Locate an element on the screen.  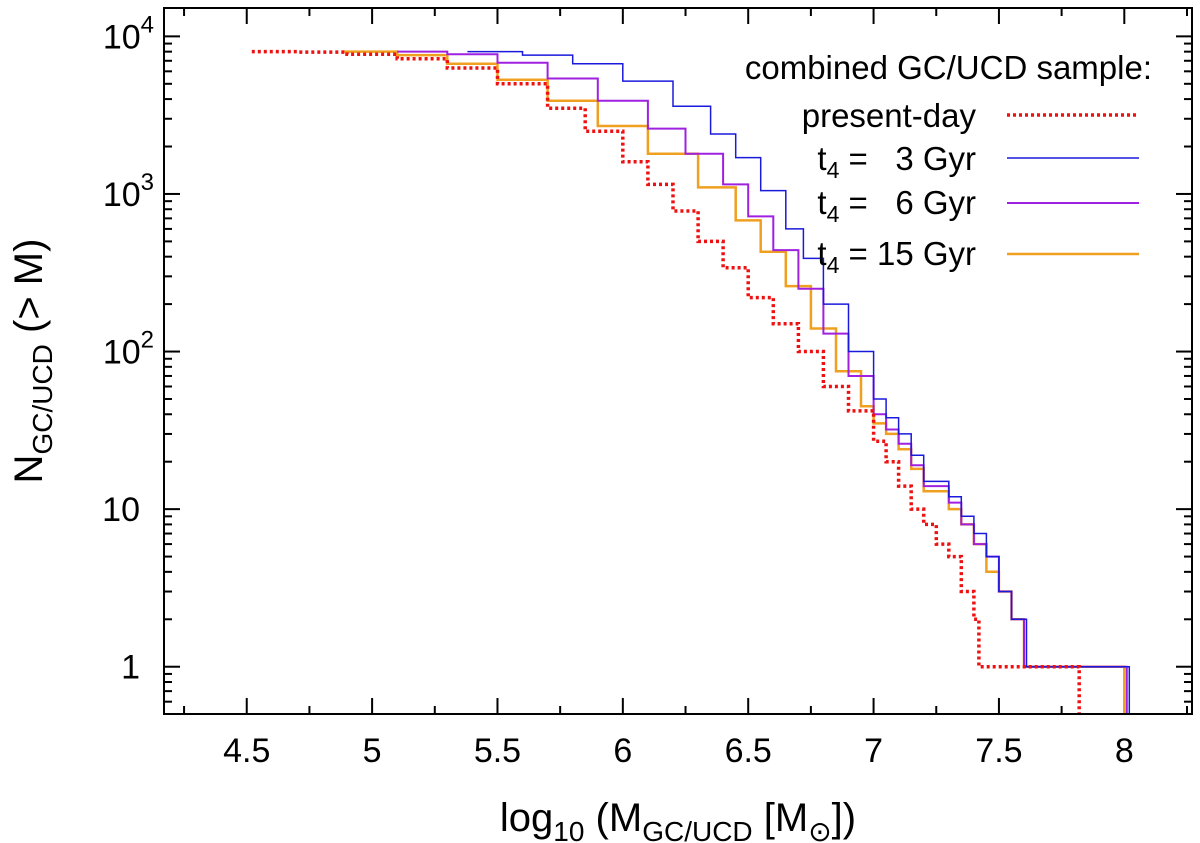
y-label-main: N is located at coordinates (29, 469).